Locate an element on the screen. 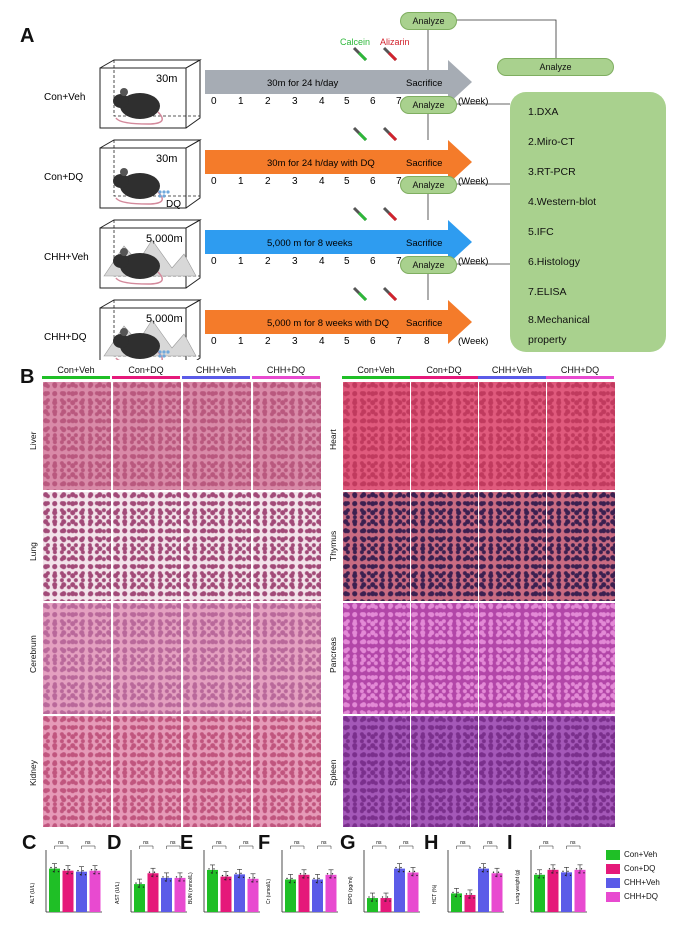 The image size is (685, 931). histology-column-header: CHH+DQ is located at coordinates (580, 370).